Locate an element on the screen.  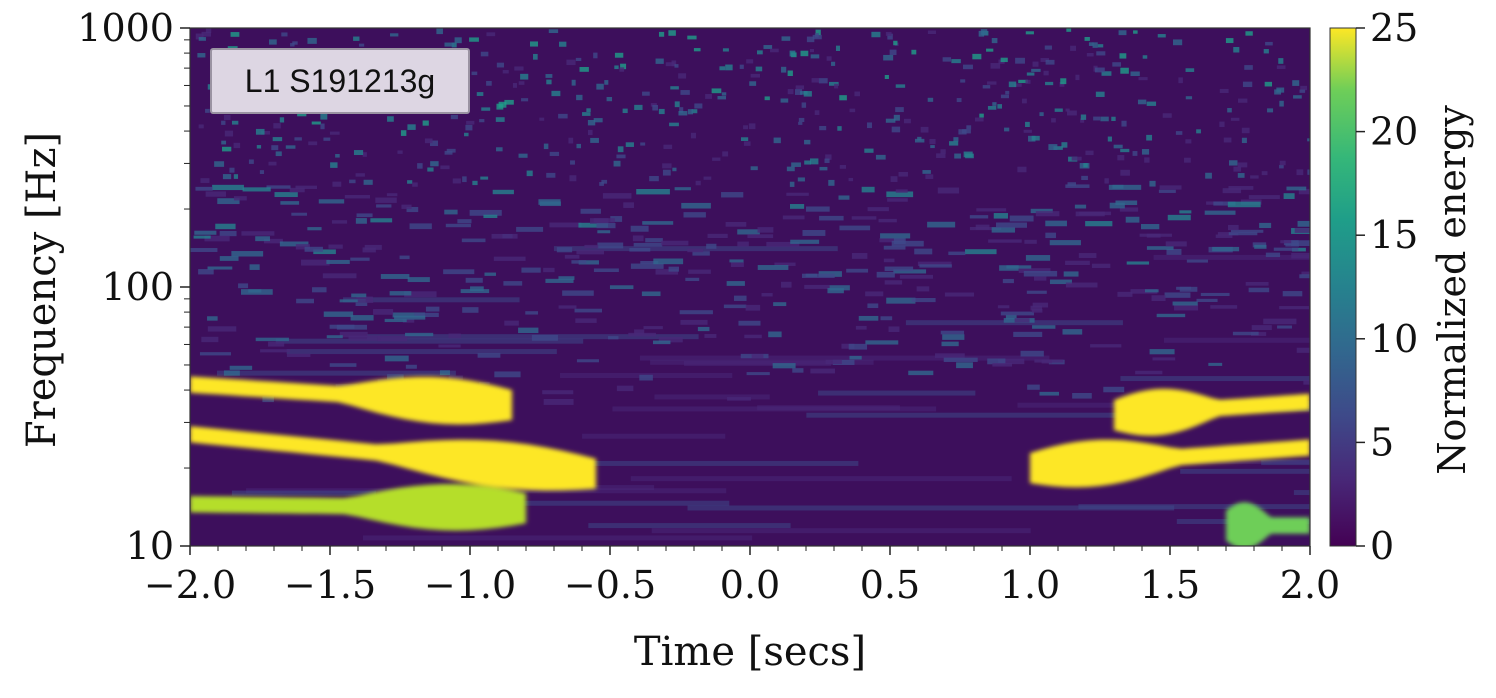
x-tick-label: 1.0 is located at coordinates (1030, 585).